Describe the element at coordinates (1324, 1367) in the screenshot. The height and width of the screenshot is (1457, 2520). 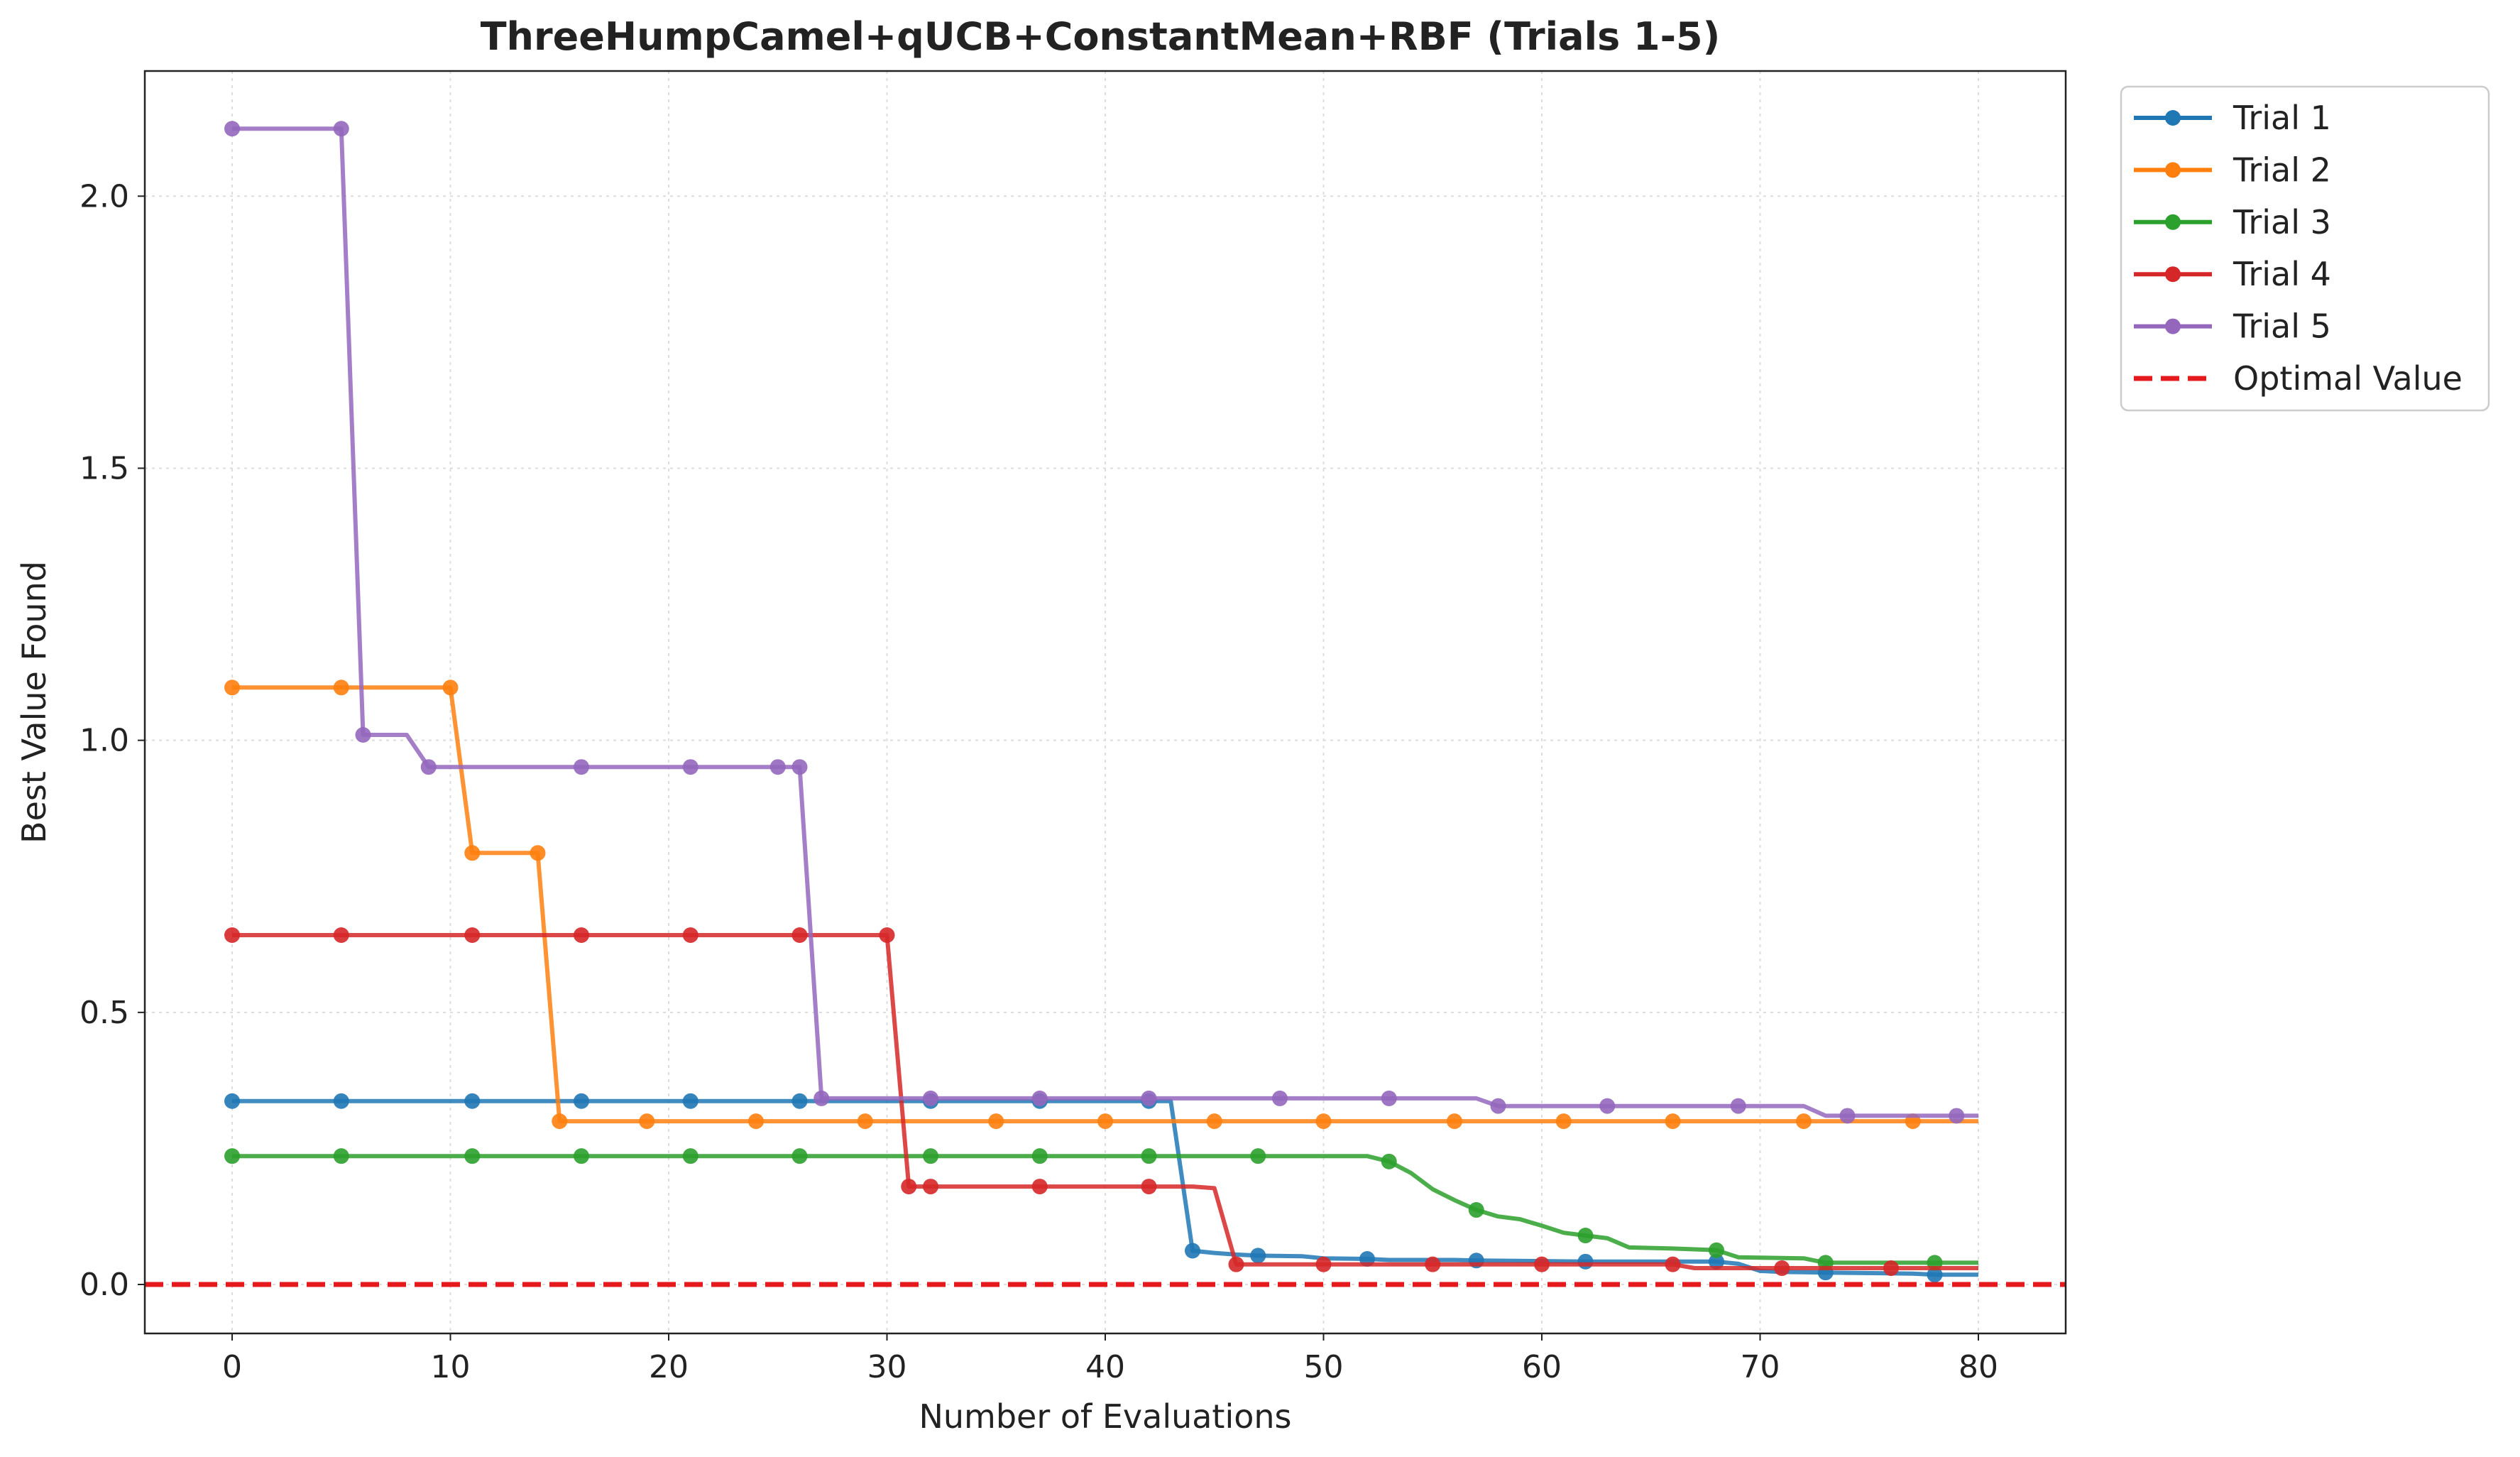
I see `x-tick-label: 50` at that location.